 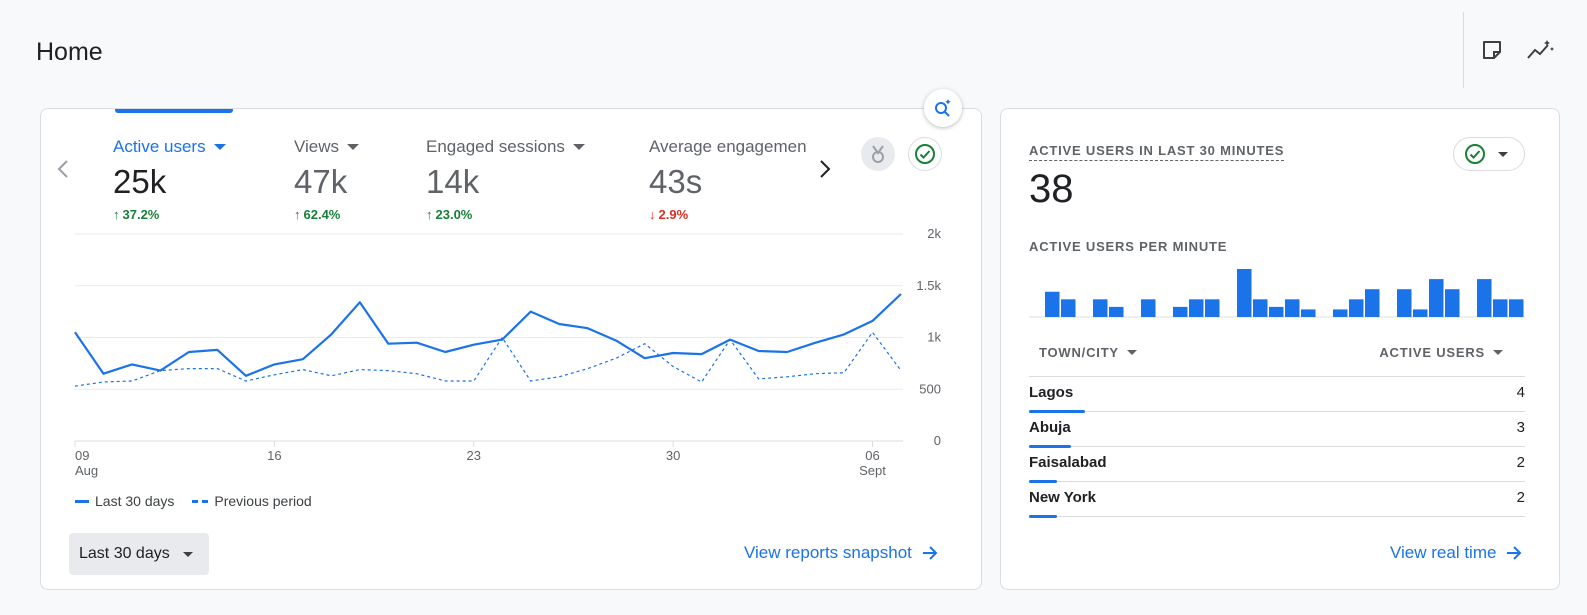 What do you see at coordinates (322, 214) in the screenshot?
I see `metric-change: 62.4%` at bounding box center [322, 214].